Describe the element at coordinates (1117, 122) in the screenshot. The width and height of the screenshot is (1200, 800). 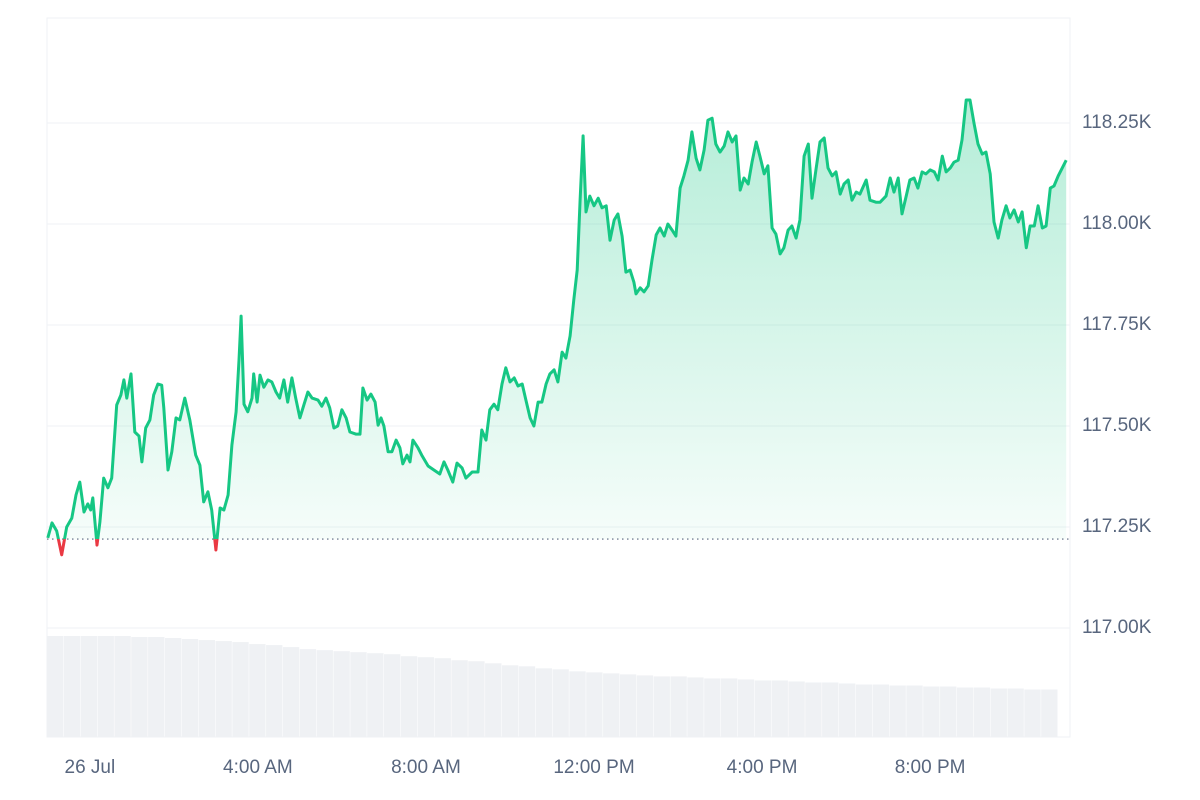
I see `y-tick-label: 118.25K` at that location.